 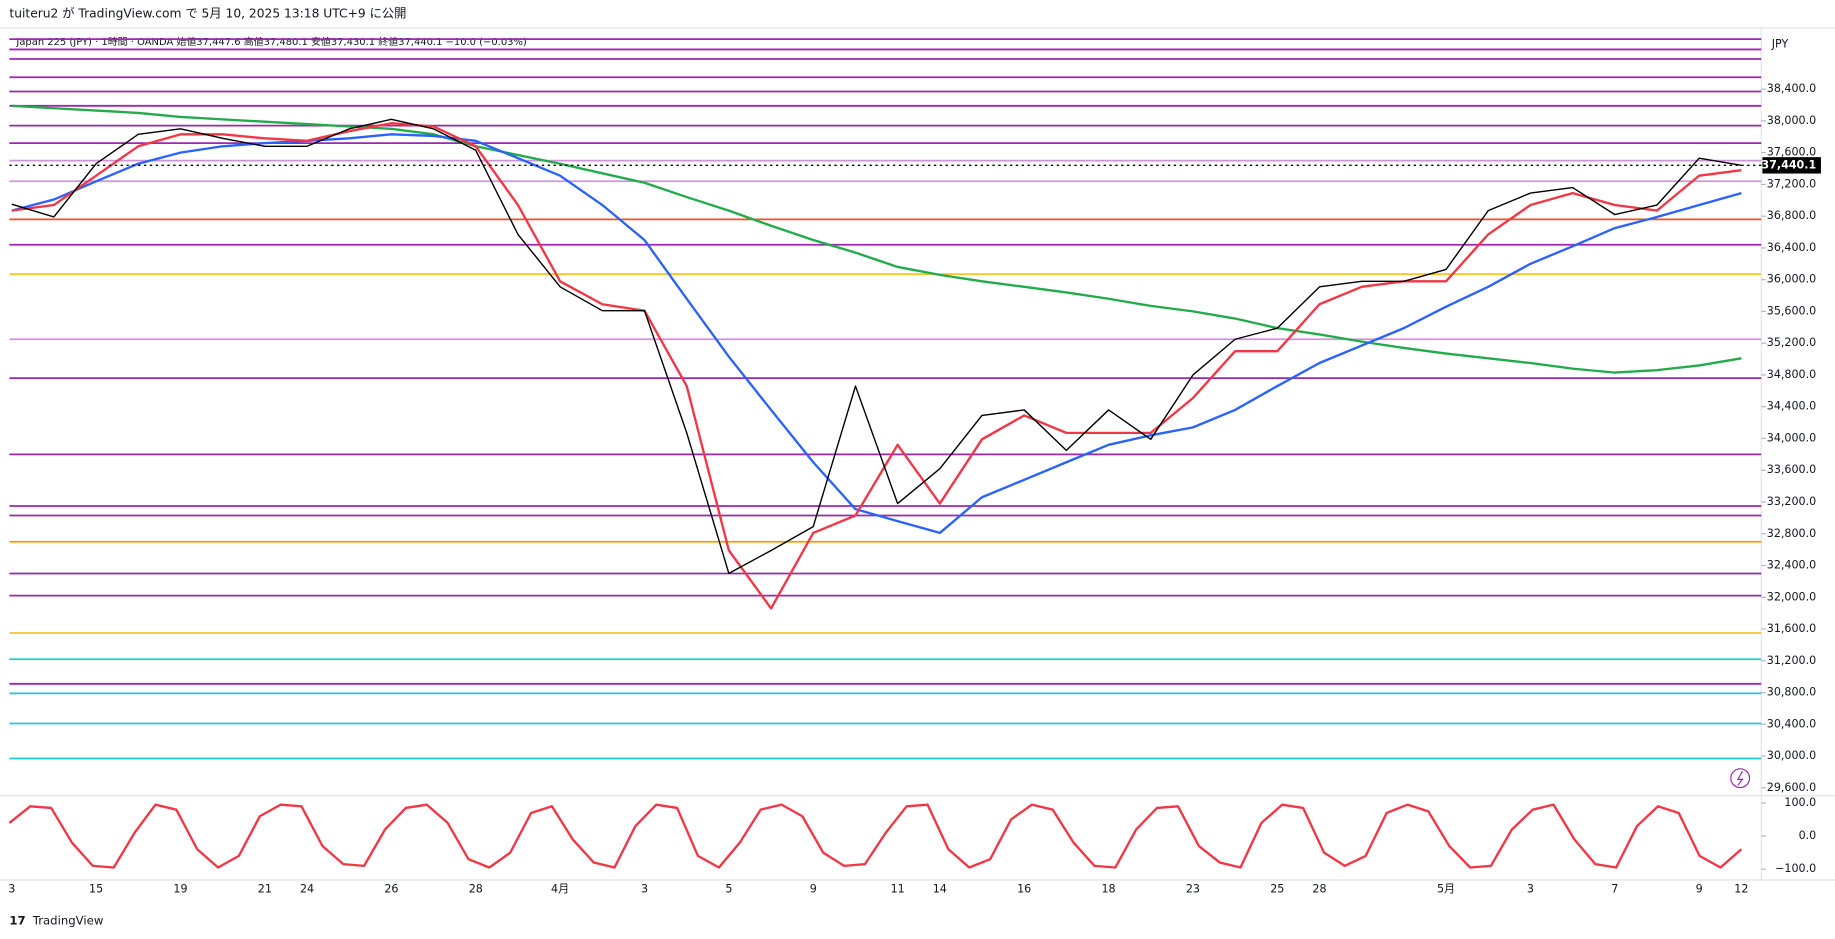 I want to click on currency: JPY, so click(x=1780, y=43).